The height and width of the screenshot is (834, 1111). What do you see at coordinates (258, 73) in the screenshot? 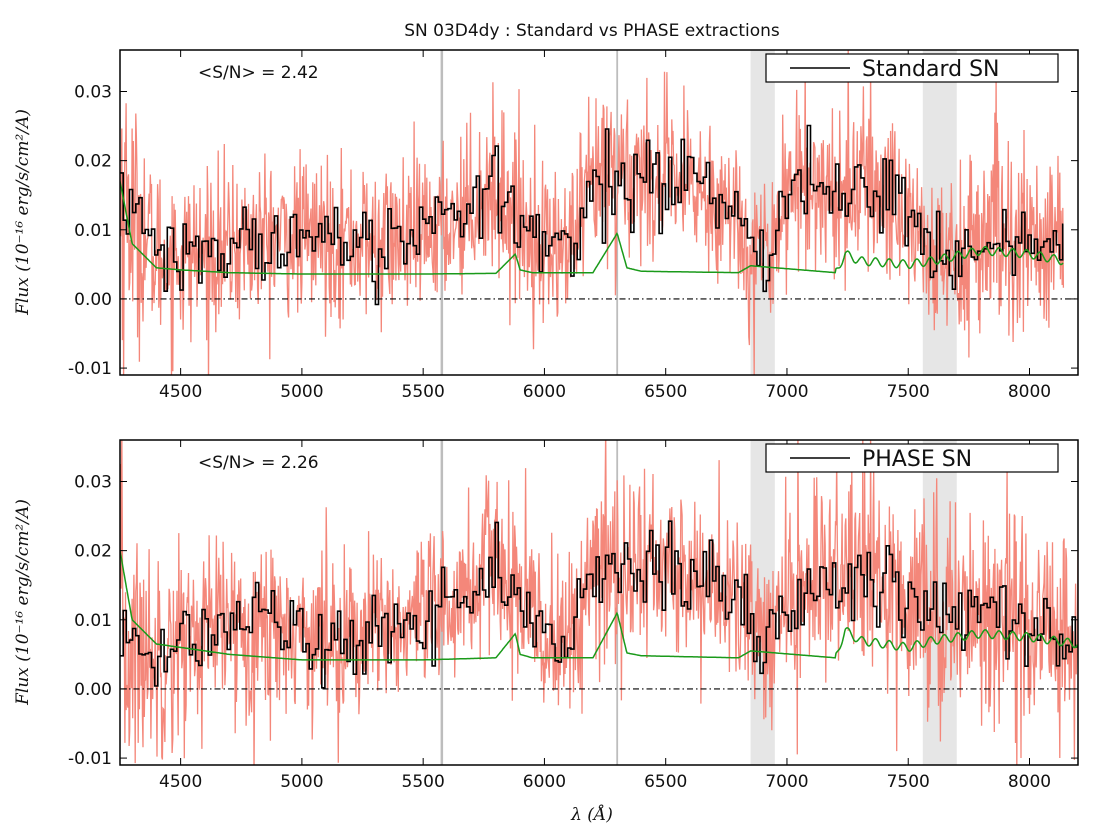
I see `snr-annotation: <S/N> = 2.42` at bounding box center [258, 73].